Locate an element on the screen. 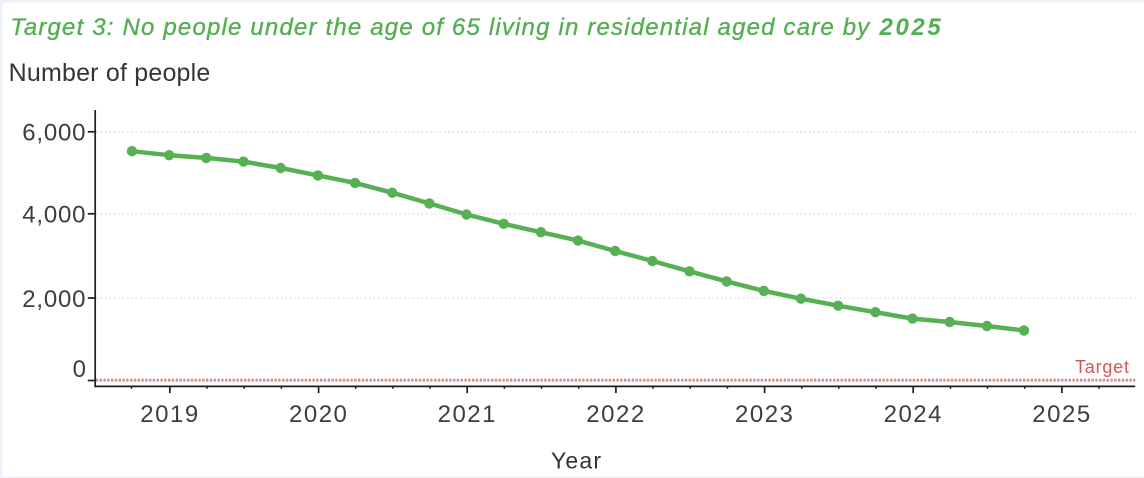 The width and height of the screenshot is (1144, 478). svg-text: Number of people is located at coordinates (110, 73).